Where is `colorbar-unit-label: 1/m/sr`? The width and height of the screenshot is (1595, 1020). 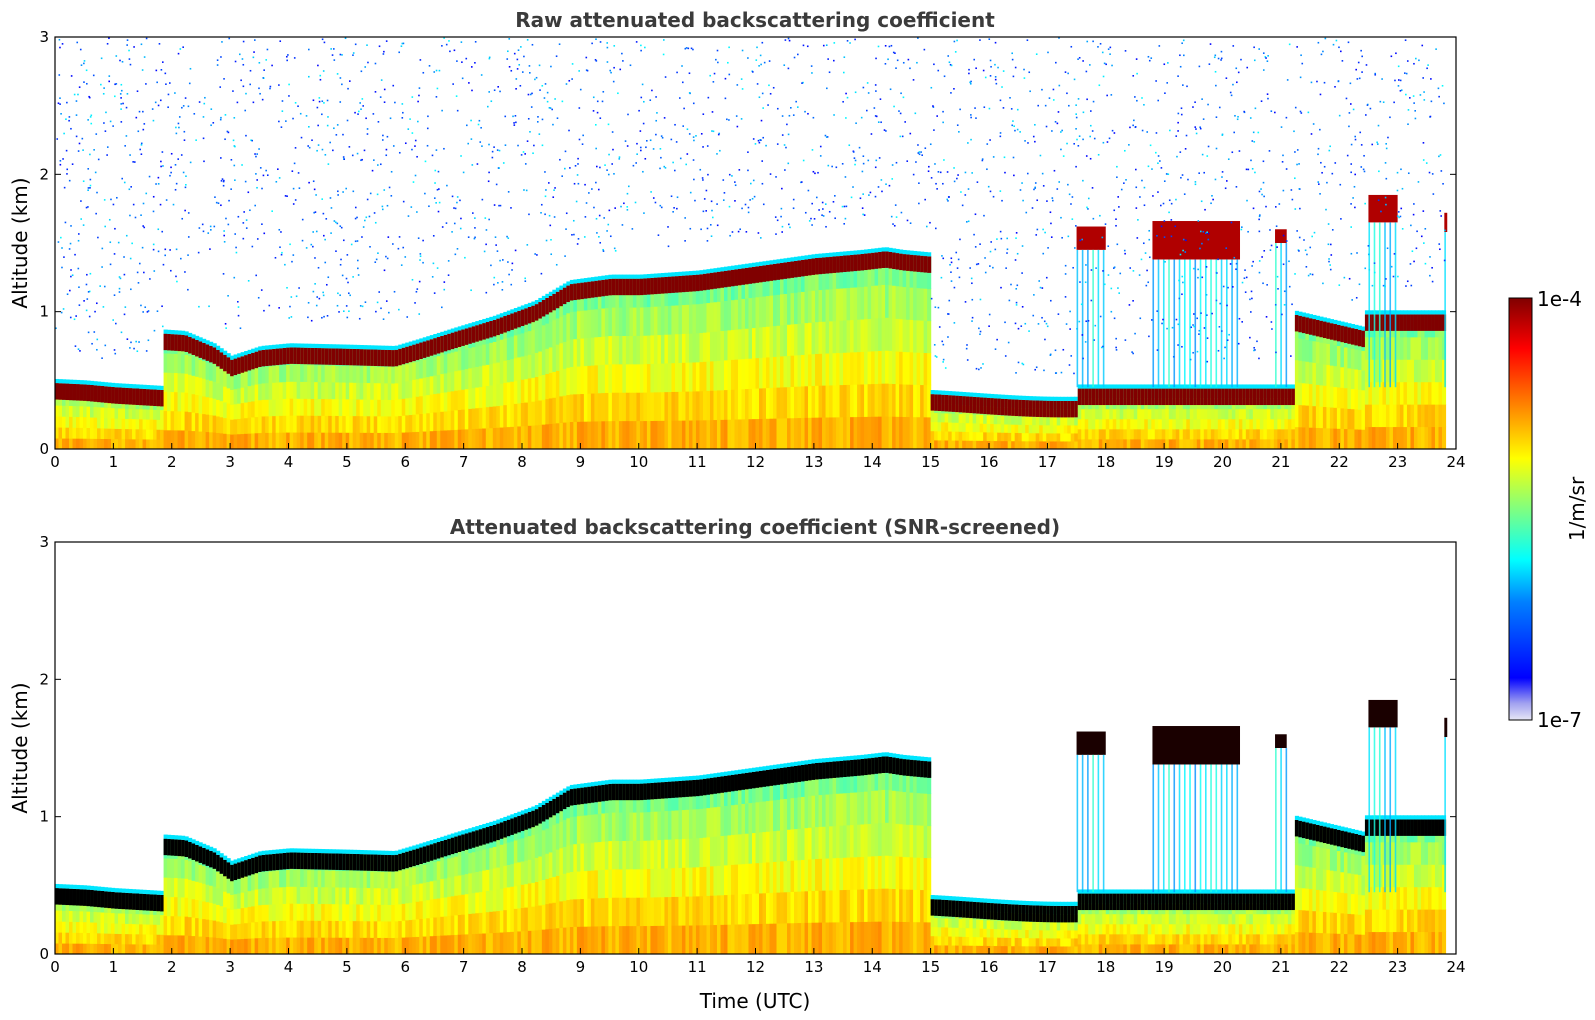
colorbar-unit-label: 1/m/sr is located at coordinates (1577, 508).